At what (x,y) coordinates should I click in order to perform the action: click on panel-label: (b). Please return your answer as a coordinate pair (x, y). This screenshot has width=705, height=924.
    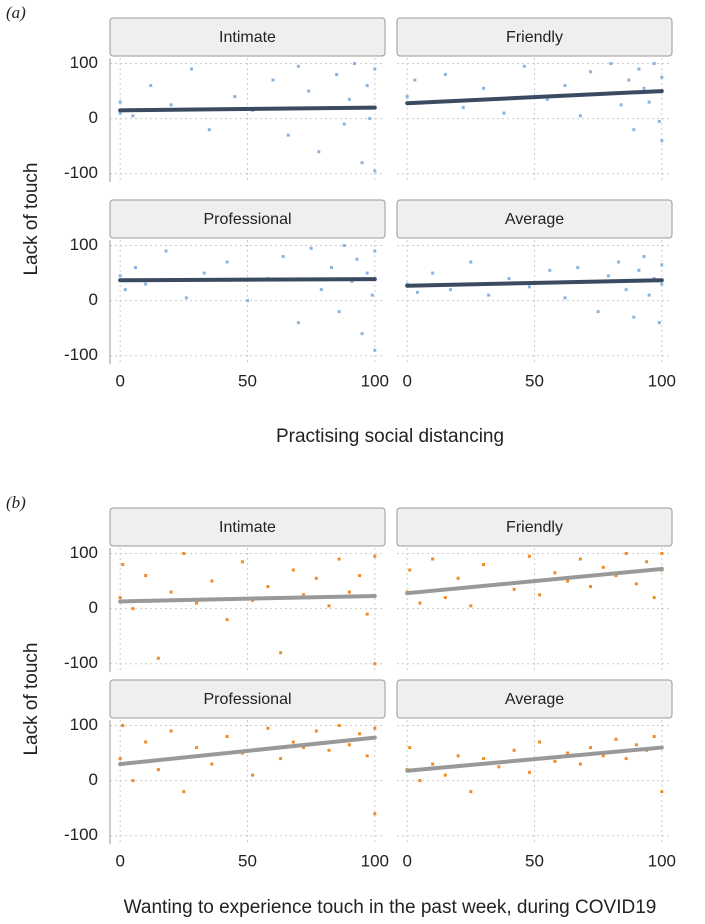
    Looking at the image, I should click on (16, 502).